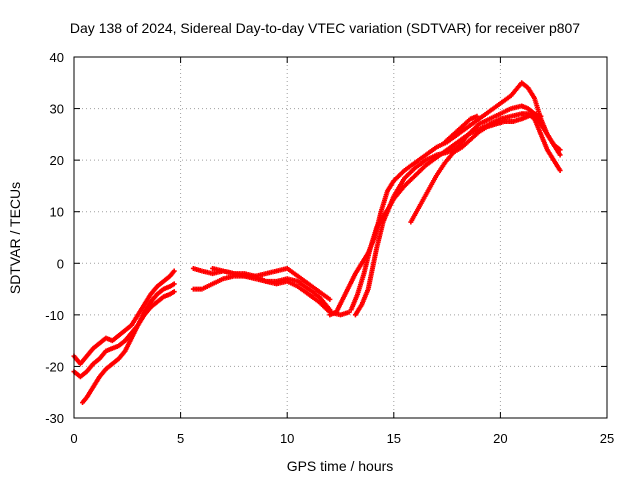 Image resolution: width=640 pixels, height=480 pixels. What do you see at coordinates (607, 438) in the screenshot?
I see `x-tick-label: 25` at bounding box center [607, 438].